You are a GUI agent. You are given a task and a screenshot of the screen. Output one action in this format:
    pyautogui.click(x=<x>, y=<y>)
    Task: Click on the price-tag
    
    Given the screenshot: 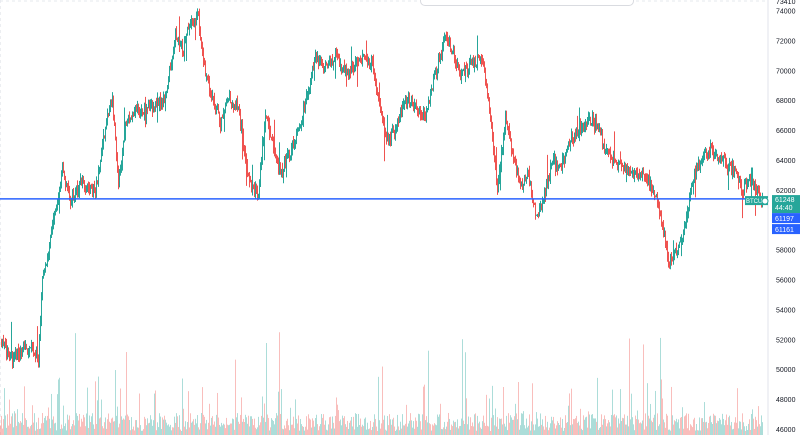 What is the action you would take?
    pyautogui.click(x=786, y=229)
    